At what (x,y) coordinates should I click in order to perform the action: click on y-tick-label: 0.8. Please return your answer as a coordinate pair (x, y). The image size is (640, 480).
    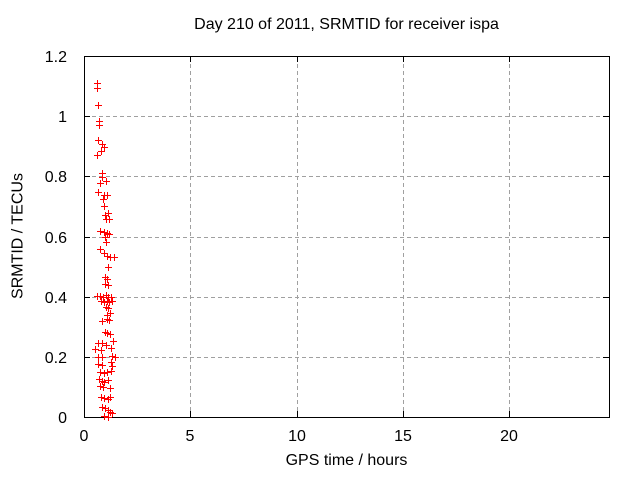
    Looking at the image, I should click on (56, 177).